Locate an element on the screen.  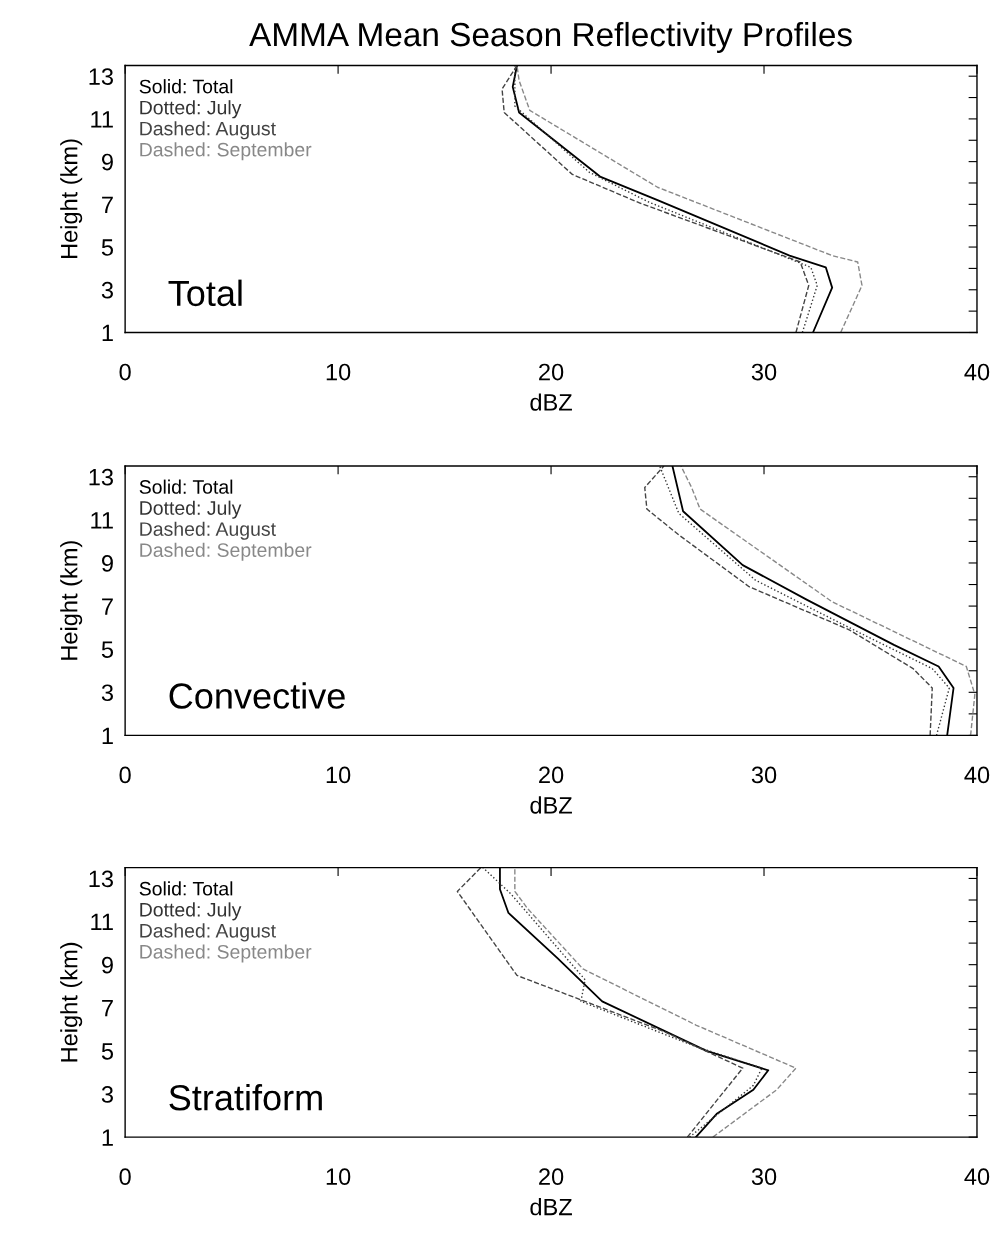
annotation: Total is located at coordinates (205, 293).